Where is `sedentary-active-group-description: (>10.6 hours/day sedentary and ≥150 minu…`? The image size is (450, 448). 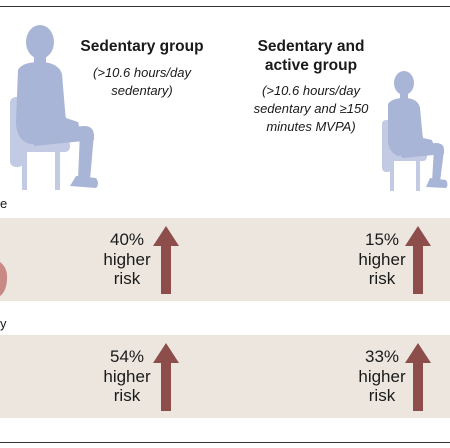
sedentary-active-group-description: (>10.6 hours/day sedentary and ≥150 minu… is located at coordinates (311, 108).